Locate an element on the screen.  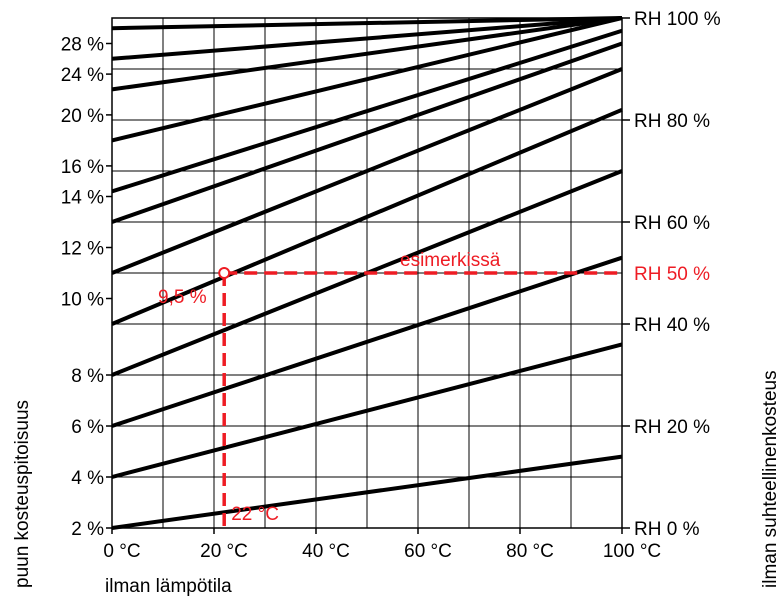
left-tick-label: 12 % is located at coordinates (82, 249).